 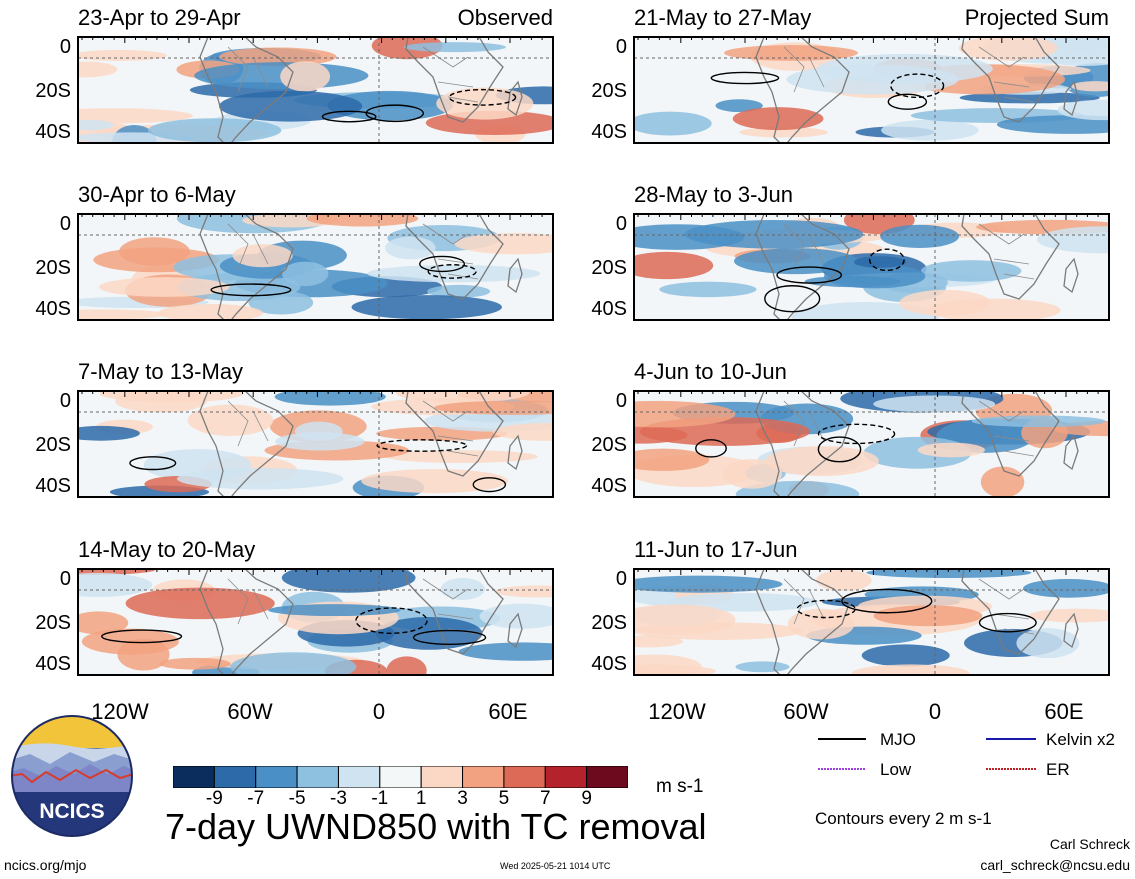 What do you see at coordinates (505, 17) in the screenshot?
I see `panel-tag: Observed` at bounding box center [505, 17].